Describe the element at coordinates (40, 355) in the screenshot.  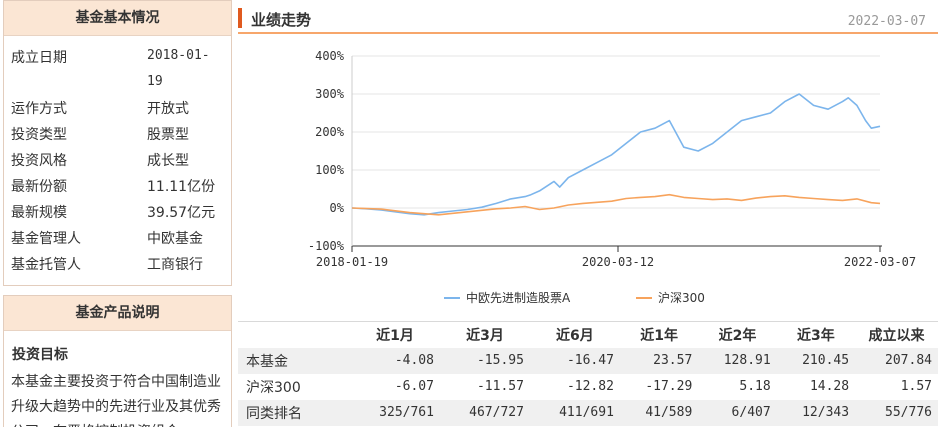
I see `investment-objective-heading: 投资目标` at that location.